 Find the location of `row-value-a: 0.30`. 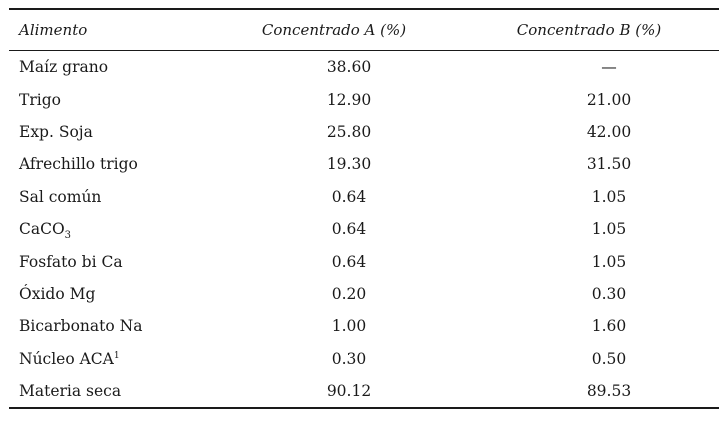

row-value-a: 0.30 is located at coordinates (349, 358).